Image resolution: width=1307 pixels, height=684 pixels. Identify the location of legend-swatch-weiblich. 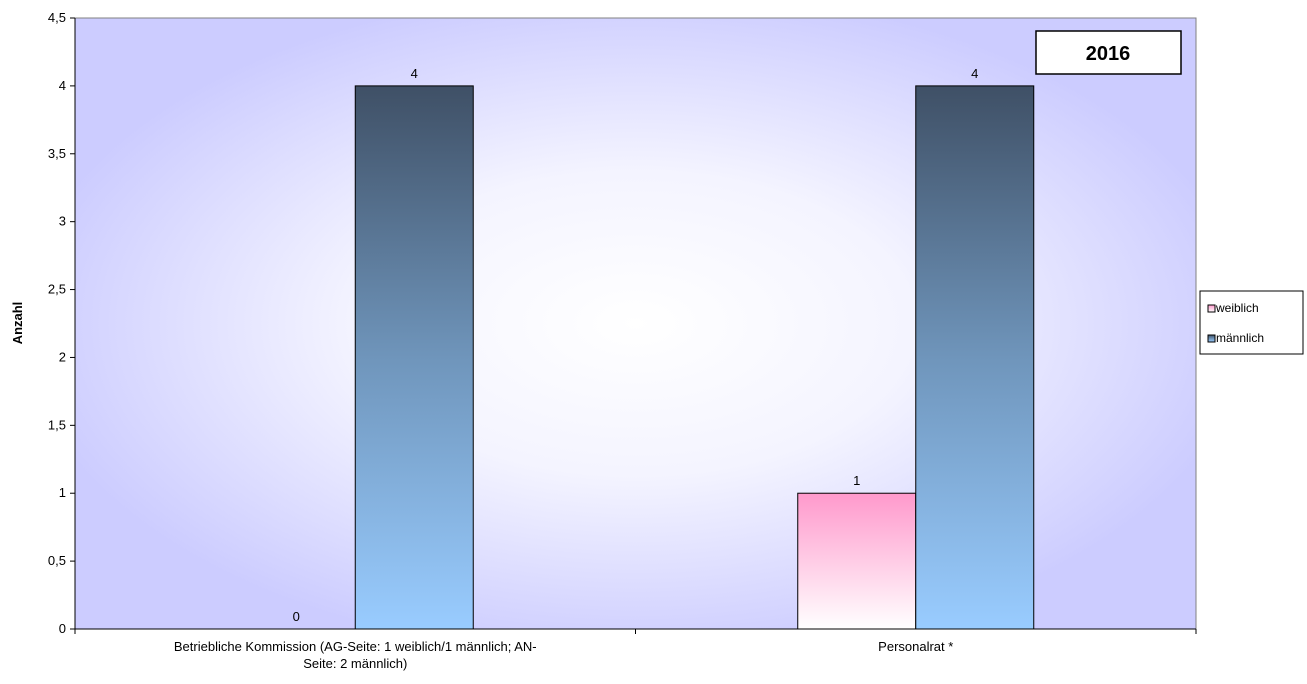
(1211, 308).